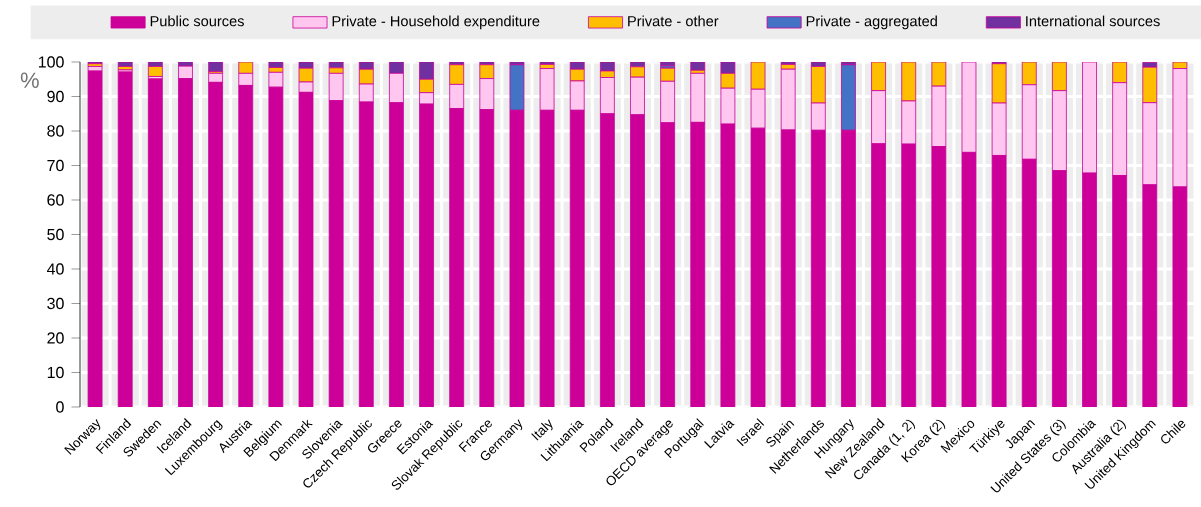 This screenshot has width=1201, height=507. I want to click on y-tick-label: 80, so click(55, 131).